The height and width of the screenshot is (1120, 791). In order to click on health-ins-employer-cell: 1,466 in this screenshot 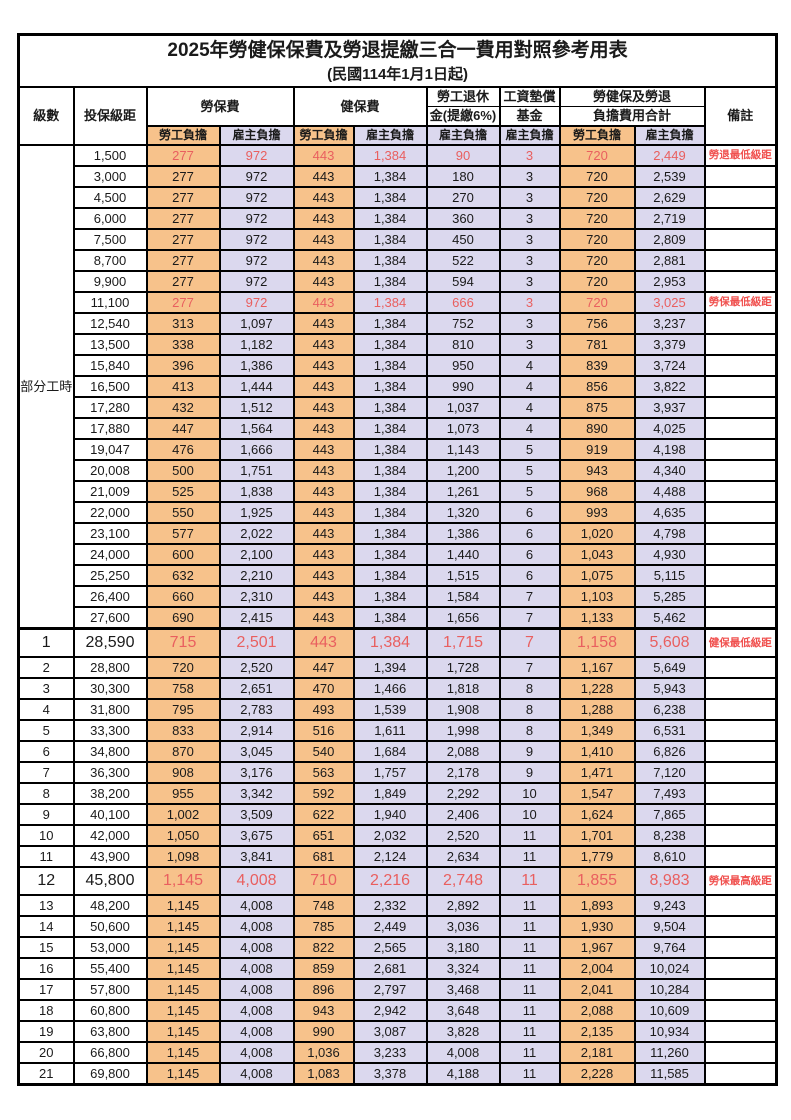, I will do `click(390, 688)`.